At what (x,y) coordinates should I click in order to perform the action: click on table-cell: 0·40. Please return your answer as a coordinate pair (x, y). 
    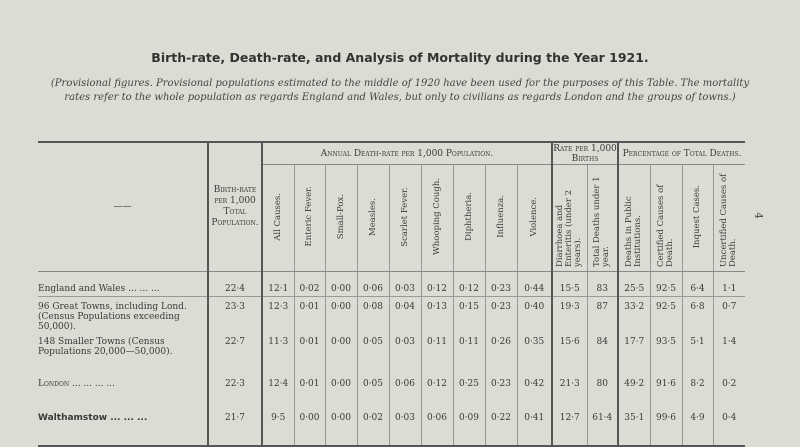
    Looking at the image, I should click on (534, 314).